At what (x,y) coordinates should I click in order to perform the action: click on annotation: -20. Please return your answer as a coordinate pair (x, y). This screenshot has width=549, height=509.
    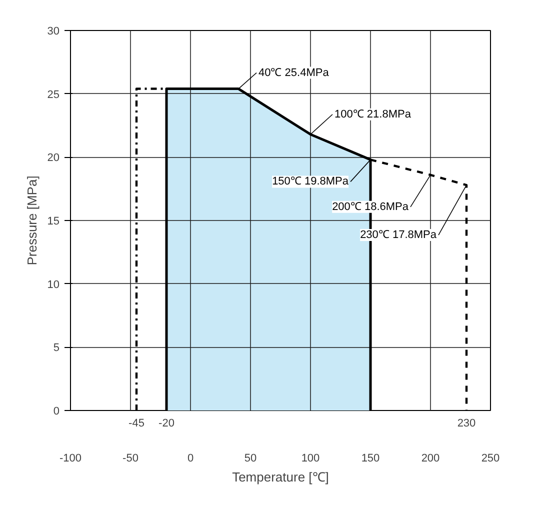
    Looking at the image, I should click on (166, 424).